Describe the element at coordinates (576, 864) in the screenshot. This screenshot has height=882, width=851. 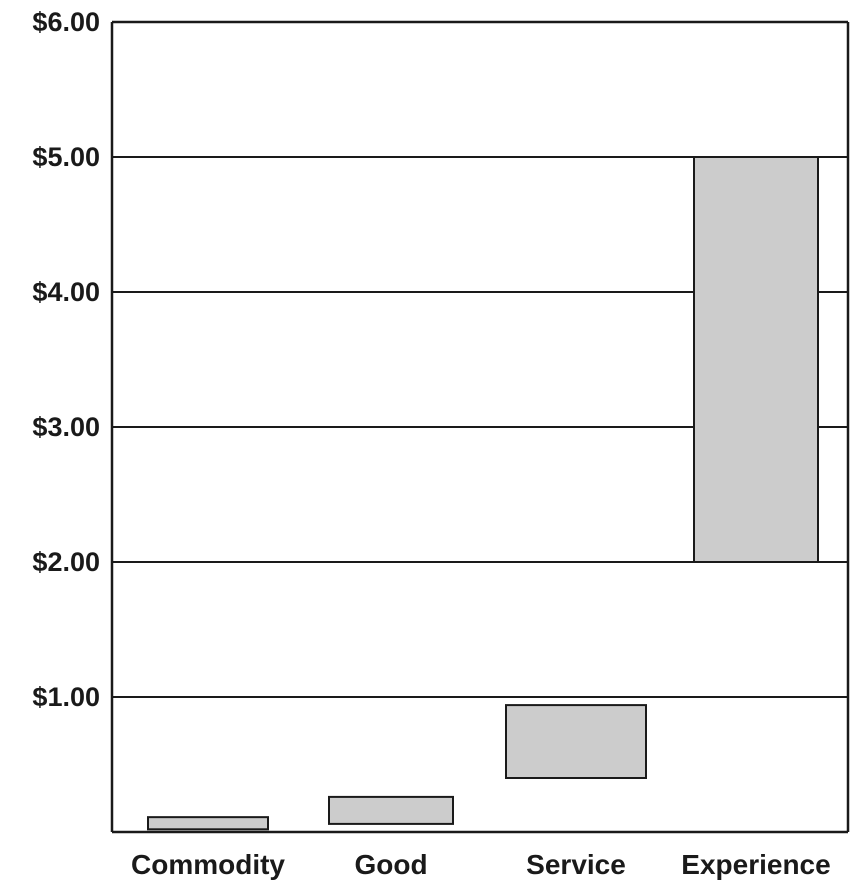
I see `x-category-label-service: Service` at that location.